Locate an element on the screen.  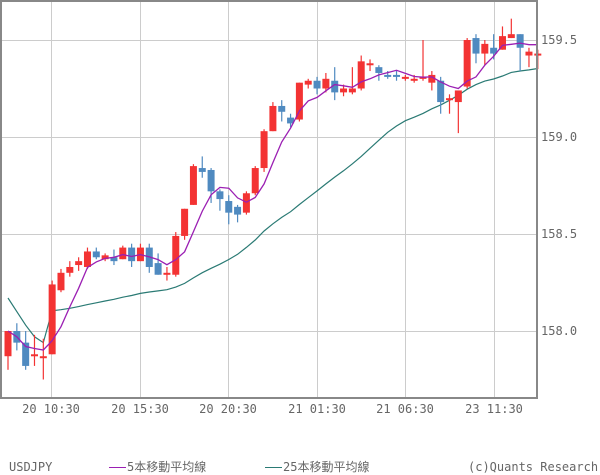
ma25-swatch is located at coordinates (273, 467).